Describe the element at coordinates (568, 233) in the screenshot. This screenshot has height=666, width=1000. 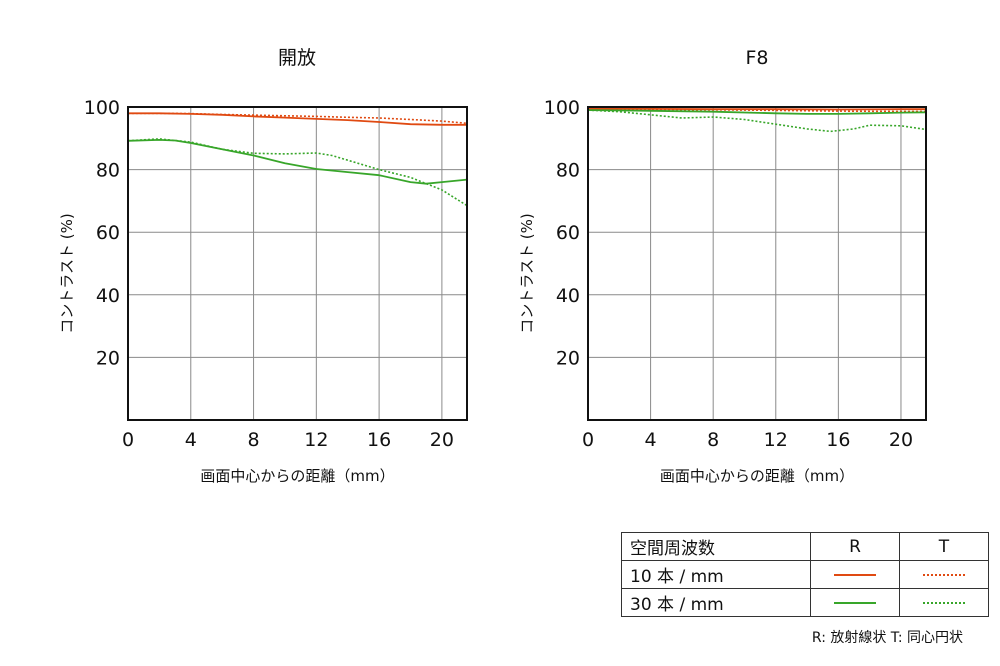
I see `chart1-ytick-label: 60` at that location.